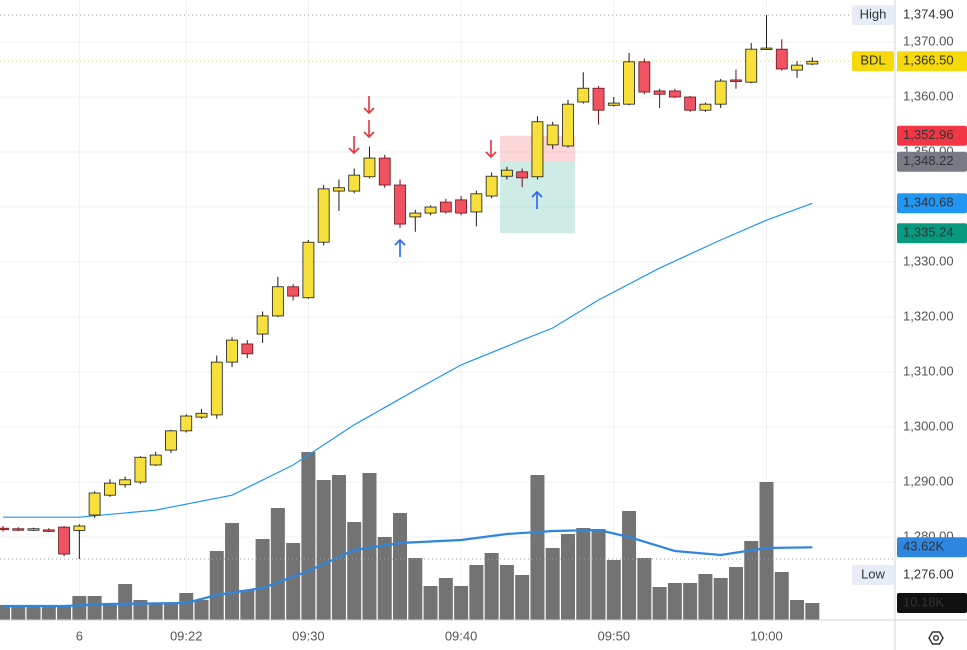 This screenshot has width=967, height=650. I want to click on settings-icon, so click(936, 638).